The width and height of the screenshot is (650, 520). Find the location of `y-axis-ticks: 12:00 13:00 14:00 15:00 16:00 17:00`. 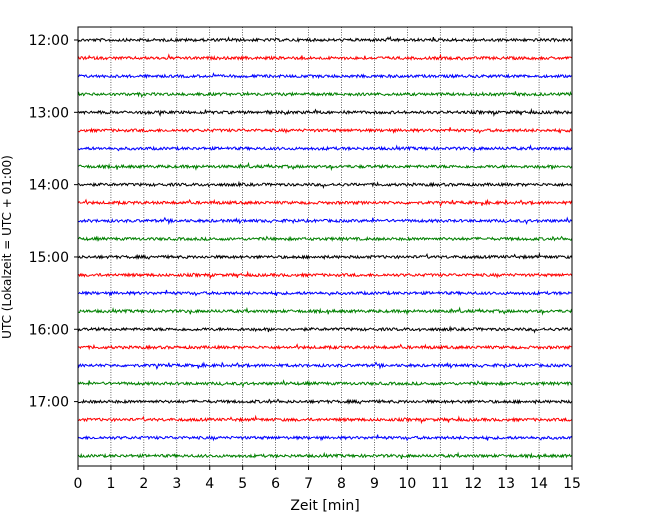

y-axis-ticks: 12:00 13:00 14:00 15:00 16:00 17:00 is located at coordinates (53, 222).